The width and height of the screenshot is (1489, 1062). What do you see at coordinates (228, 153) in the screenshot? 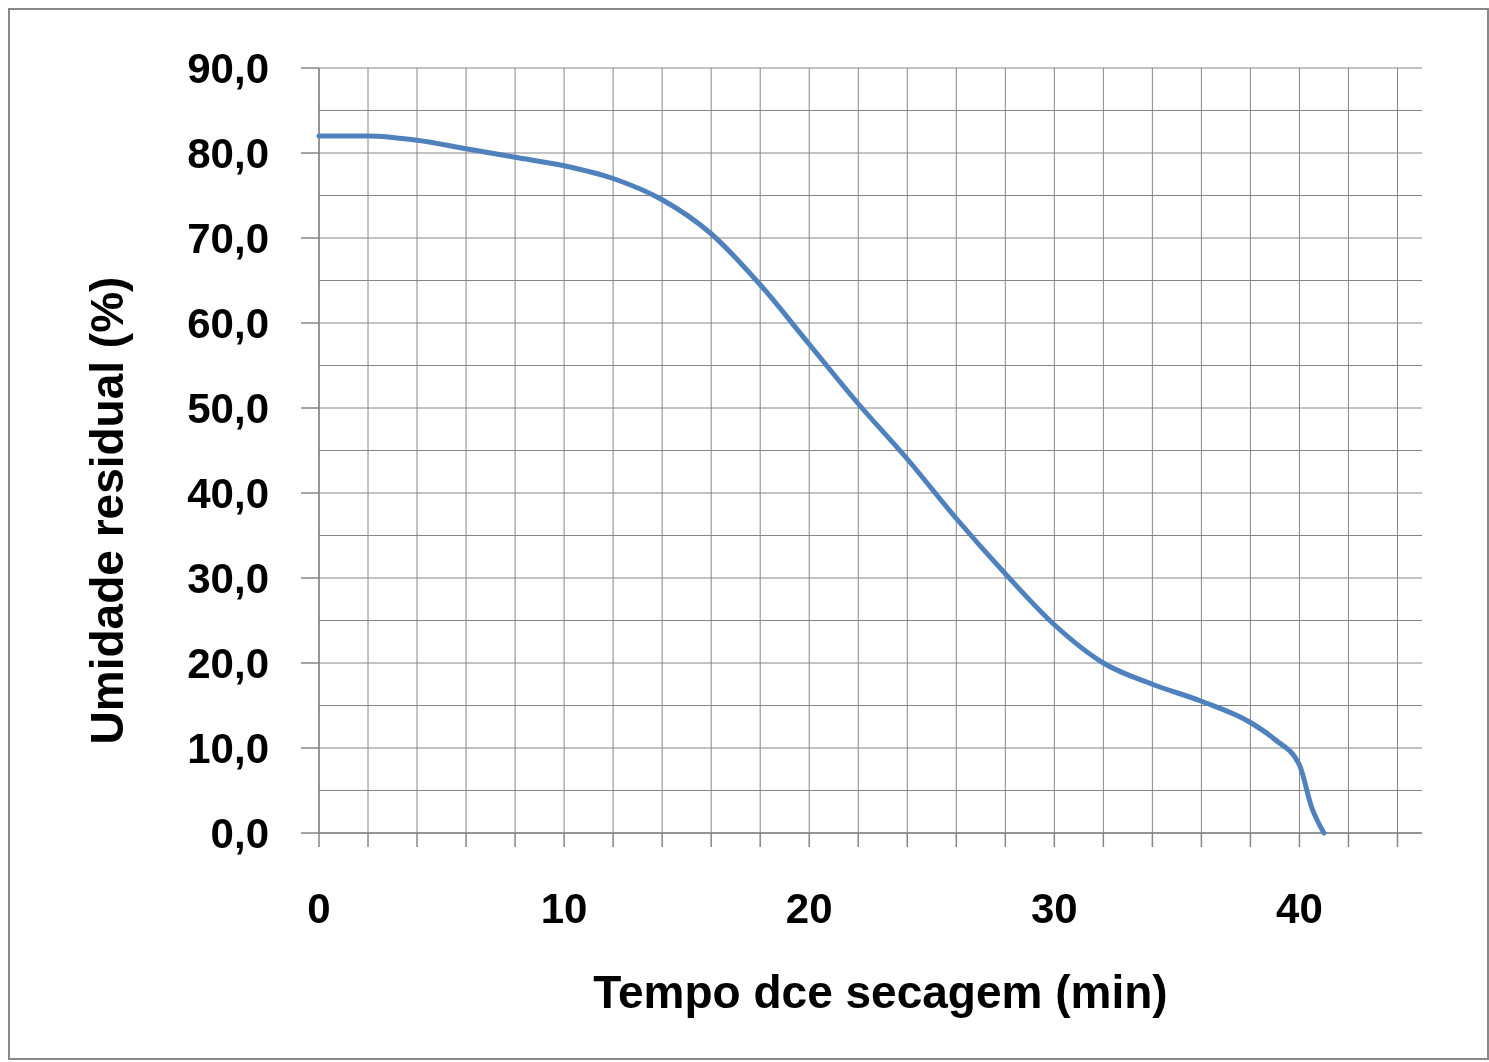
I see `y-tick-label: 80,0` at bounding box center [228, 153].